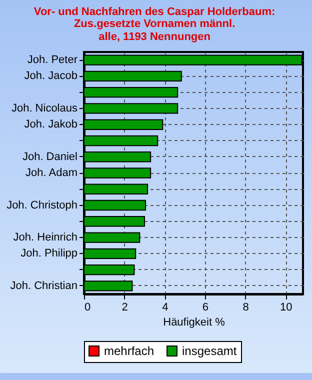 The height and width of the screenshot is (380, 312). What do you see at coordinates (205, 308) in the screenshot?
I see `x-tick-label: 6` at bounding box center [205, 308].